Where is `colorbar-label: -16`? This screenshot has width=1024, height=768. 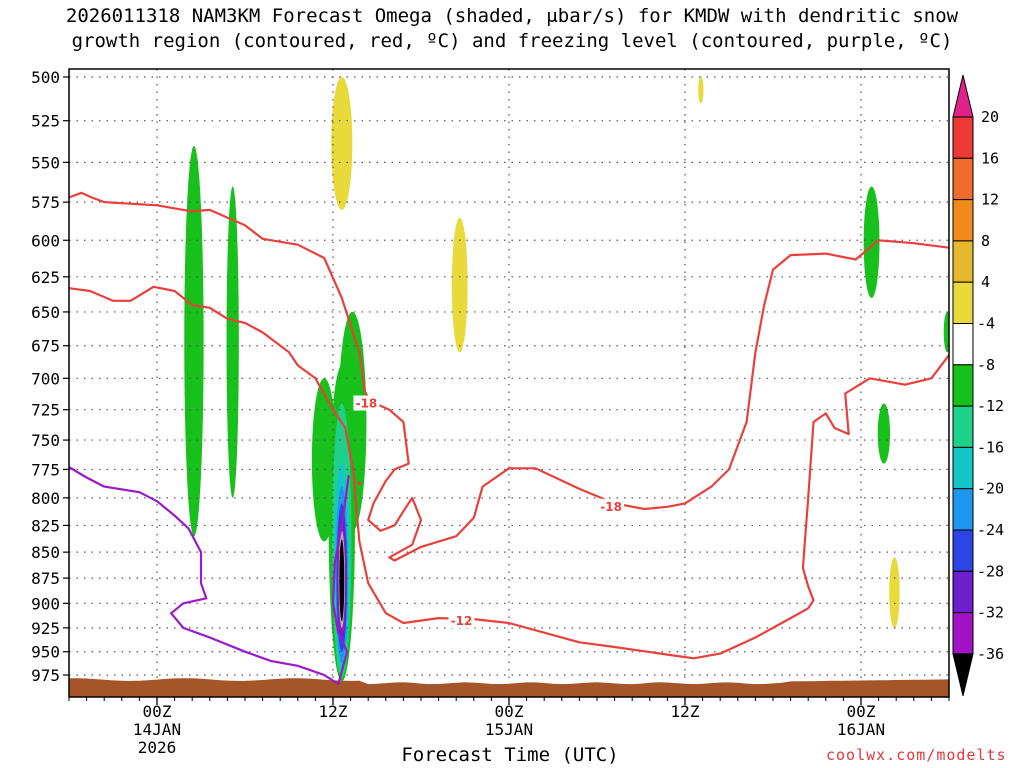
colorbar-label: -16 is located at coordinates (990, 447).